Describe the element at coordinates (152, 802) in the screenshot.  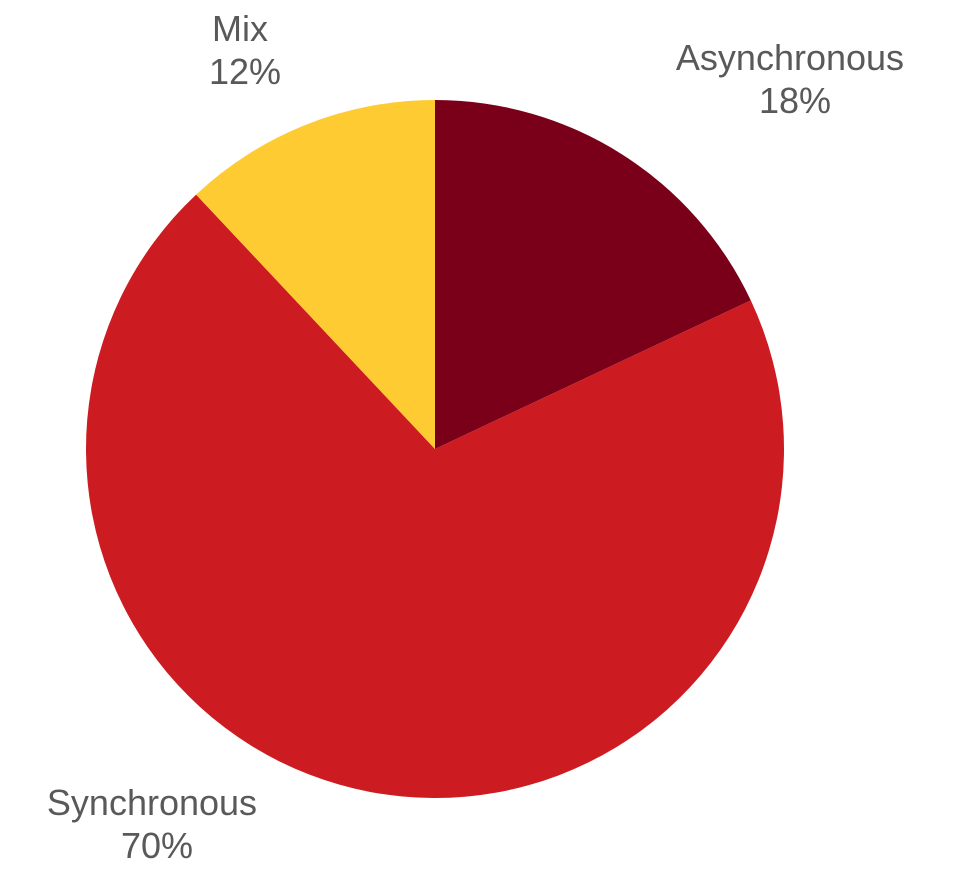
I see `slice-label-synchronous-name: Synchronous` at that location.